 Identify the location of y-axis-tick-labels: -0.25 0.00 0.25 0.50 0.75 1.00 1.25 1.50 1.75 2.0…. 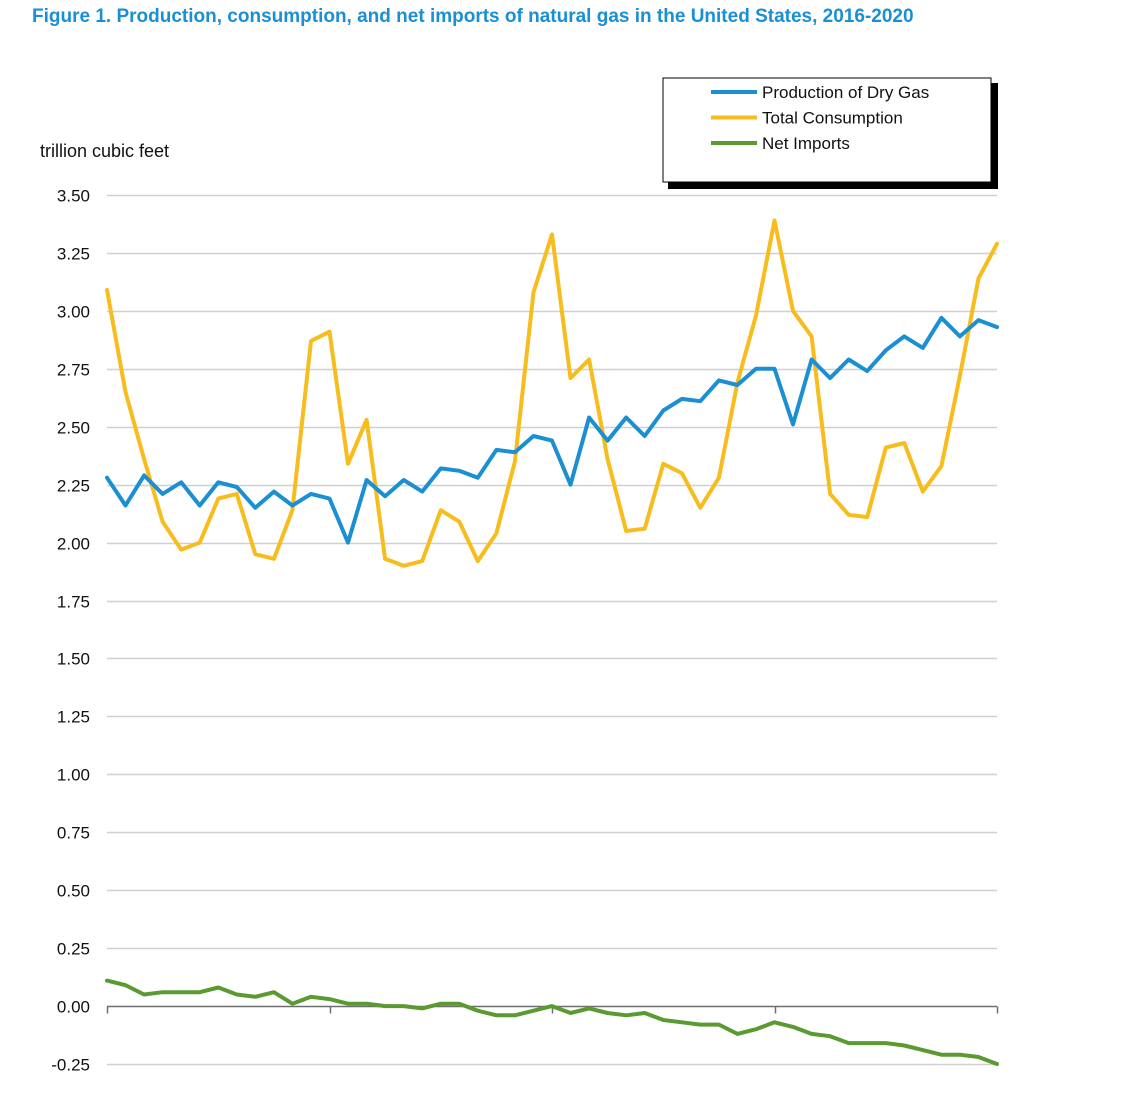
(70, 631).